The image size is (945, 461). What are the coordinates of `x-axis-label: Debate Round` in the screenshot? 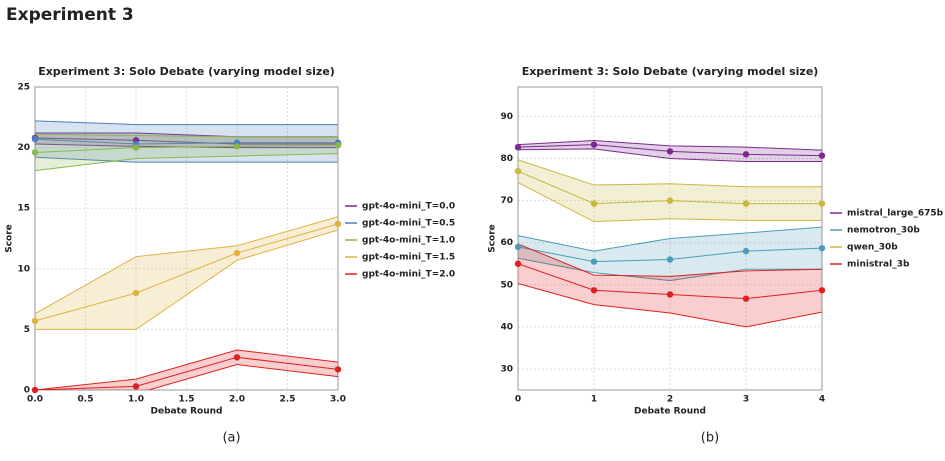 It's located at (187, 412).